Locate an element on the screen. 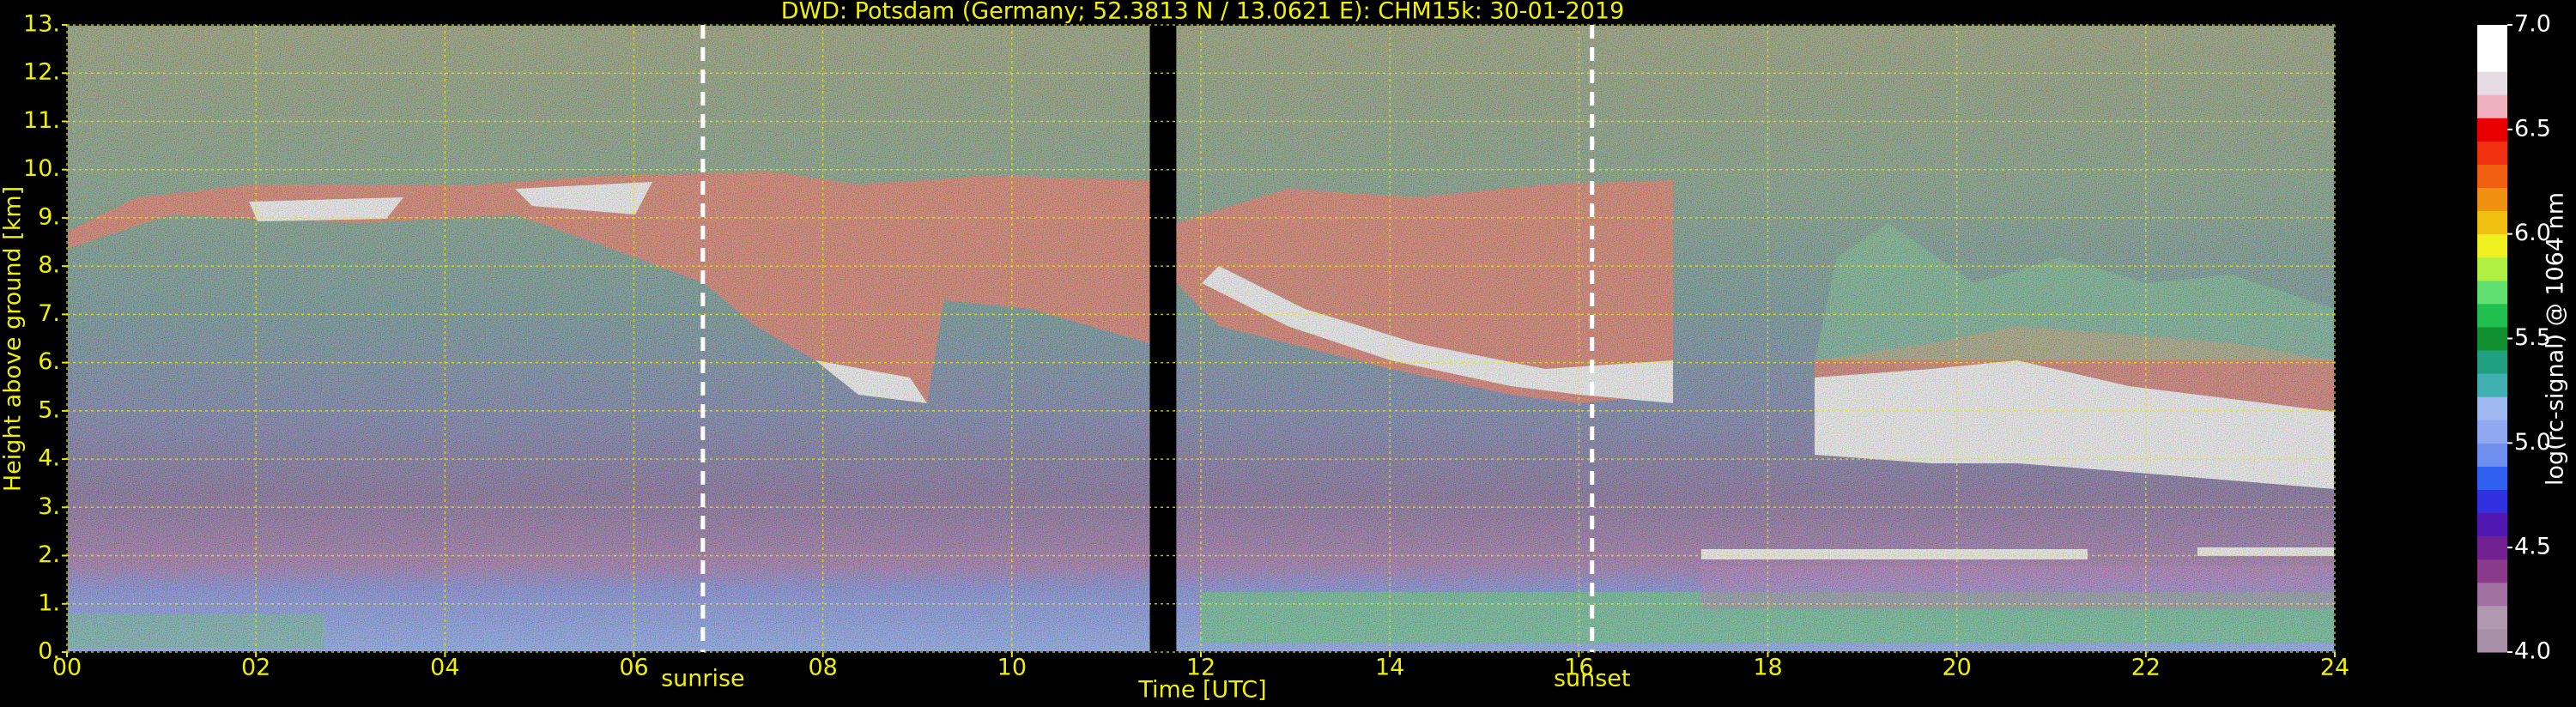 The image size is (2576, 707). x-tick-label: 16 is located at coordinates (1578, 668).